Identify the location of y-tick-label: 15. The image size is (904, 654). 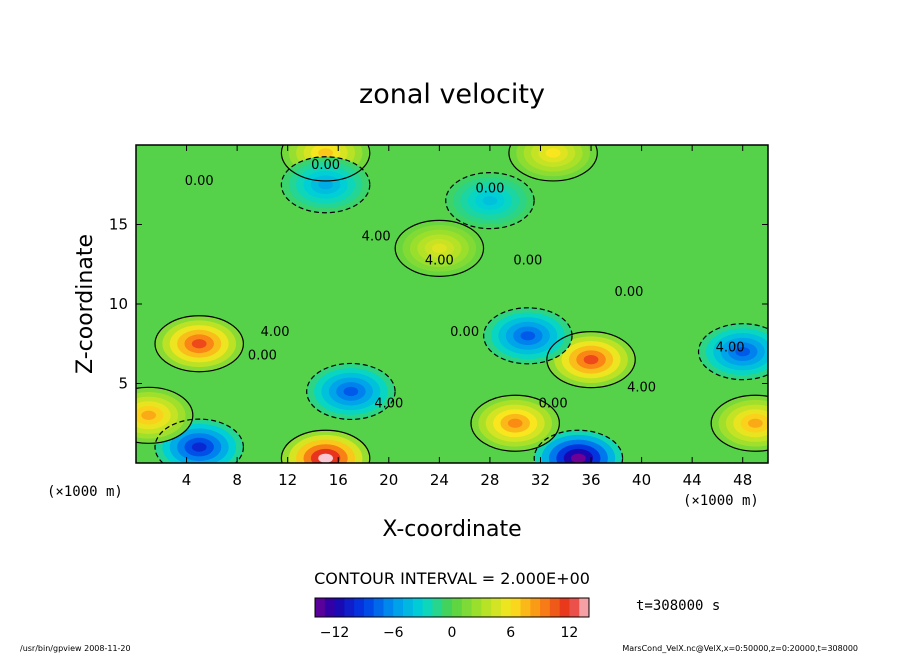
(118, 225).